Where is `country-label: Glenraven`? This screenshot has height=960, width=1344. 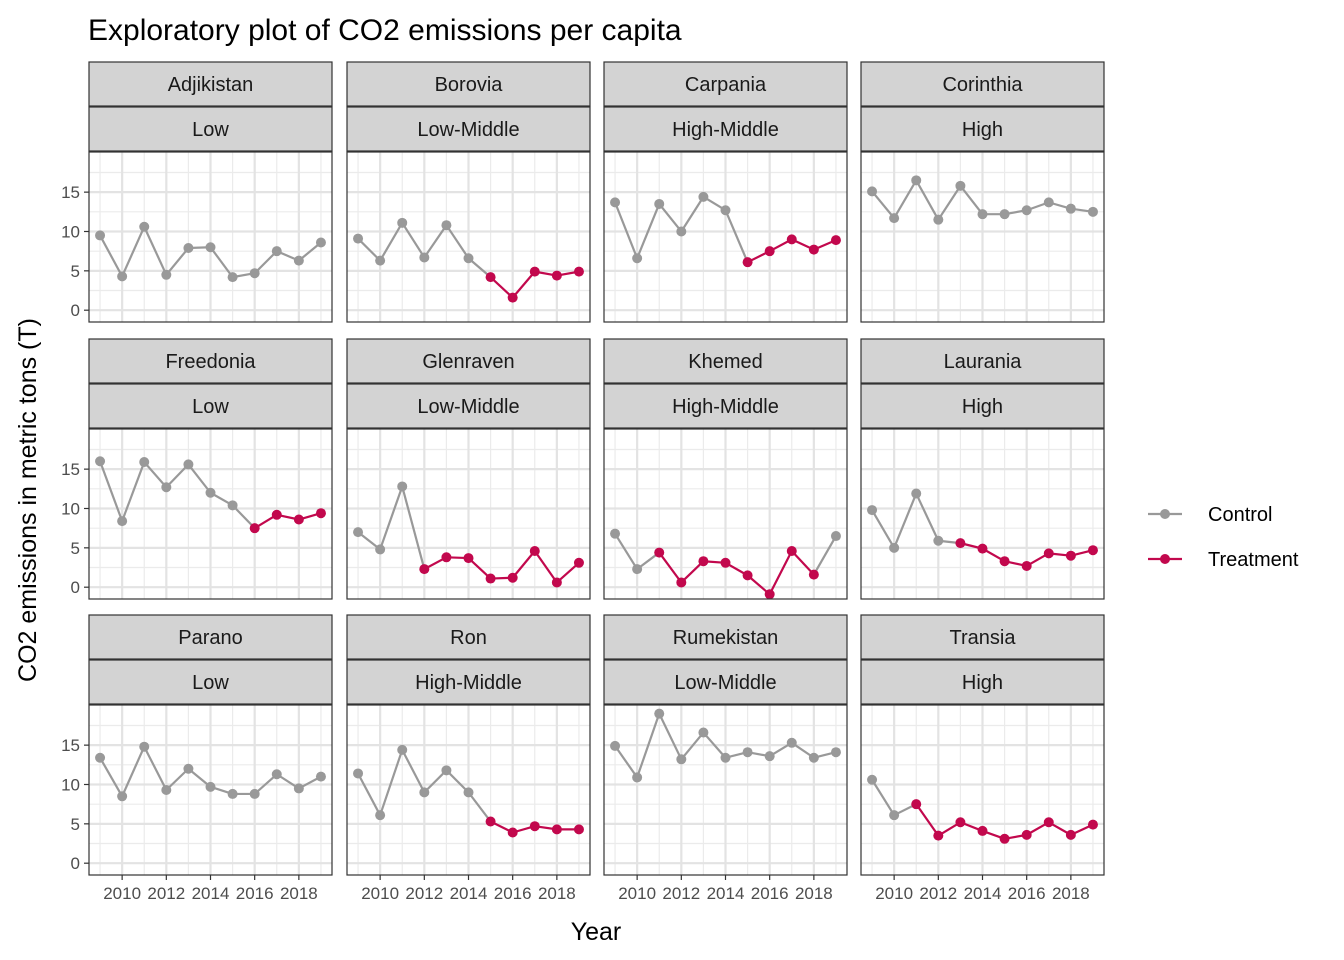
country-label: Glenraven is located at coordinates (468, 362).